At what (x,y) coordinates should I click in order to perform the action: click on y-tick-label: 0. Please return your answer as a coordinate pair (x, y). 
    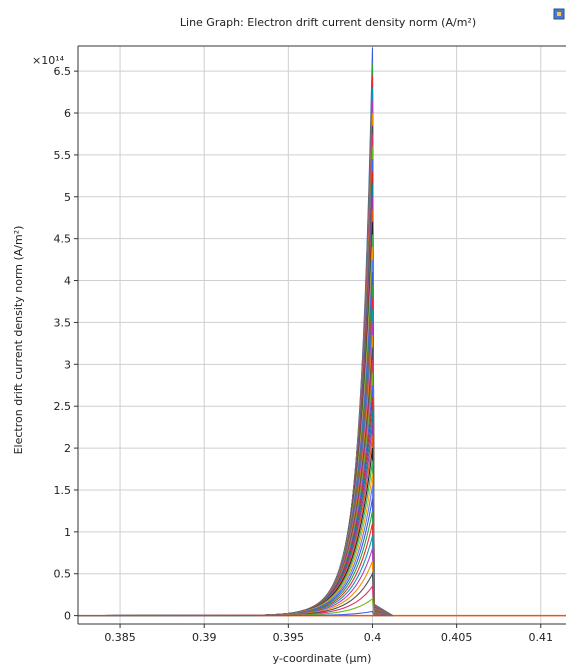
    Looking at the image, I should click on (67, 616).